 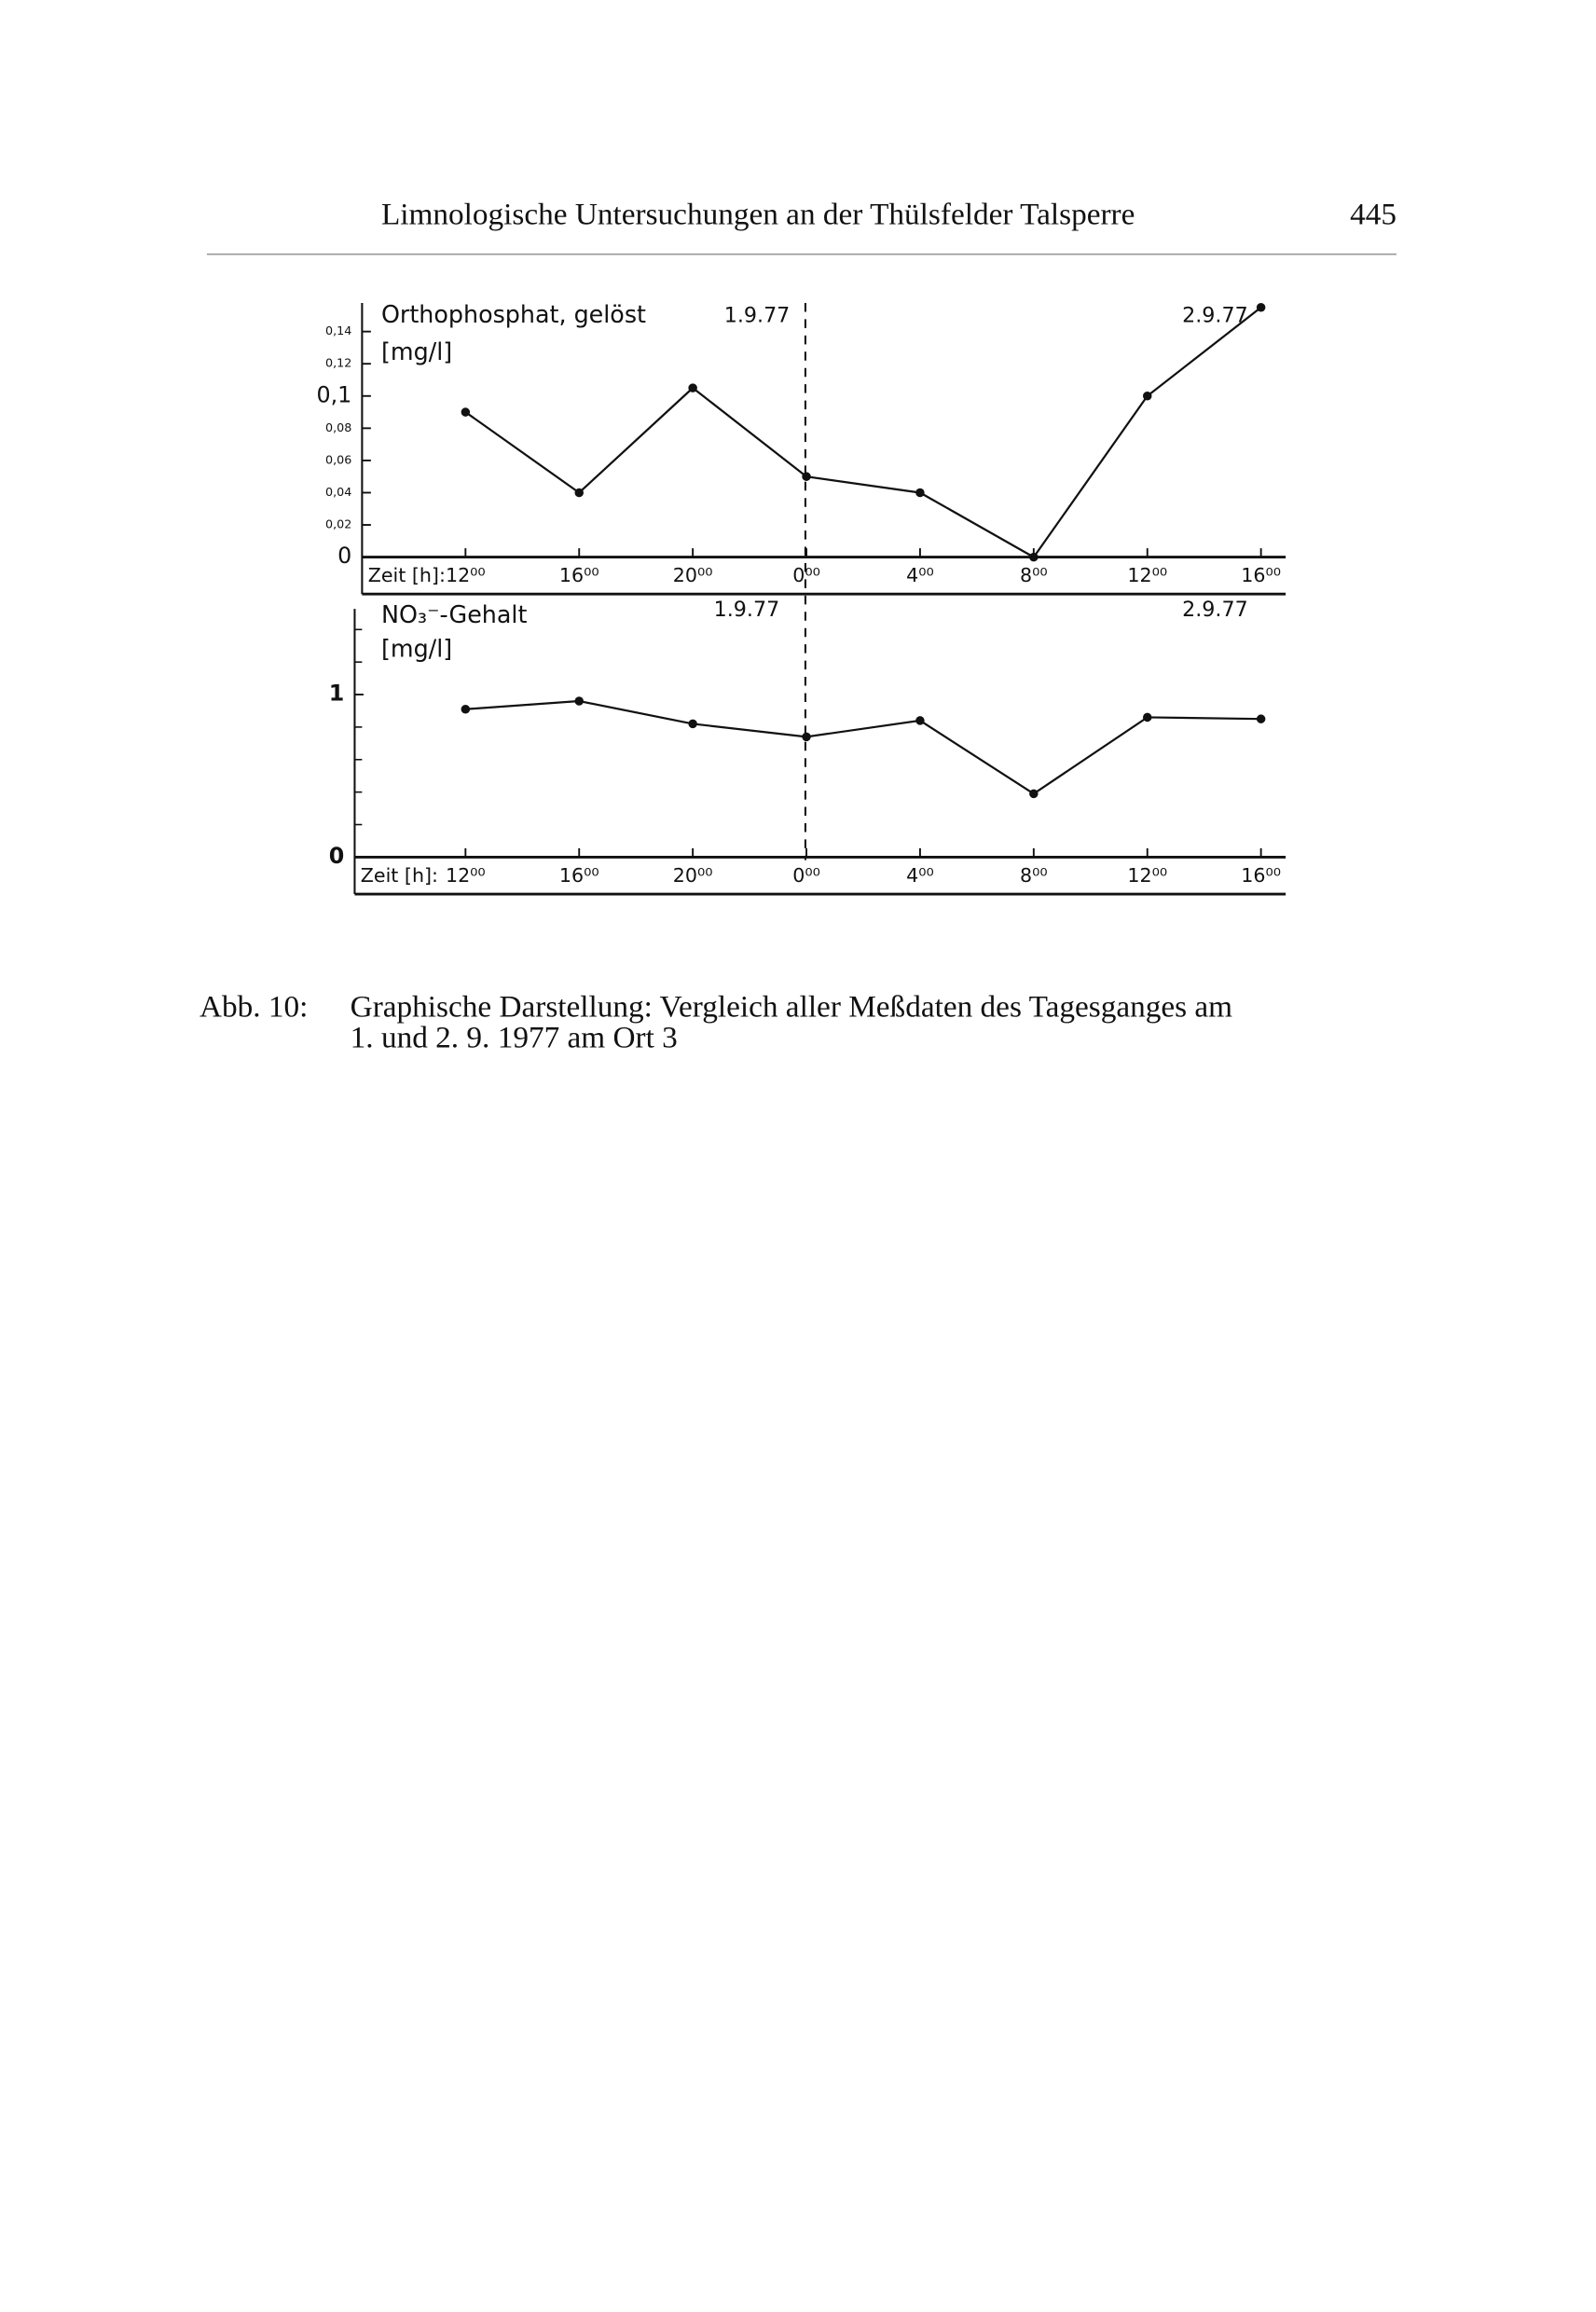 What do you see at coordinates (454, 614) in the screenshot?
I see `chart-title: NO₃⁻-Gehalt` at bounding box center [454, 614].